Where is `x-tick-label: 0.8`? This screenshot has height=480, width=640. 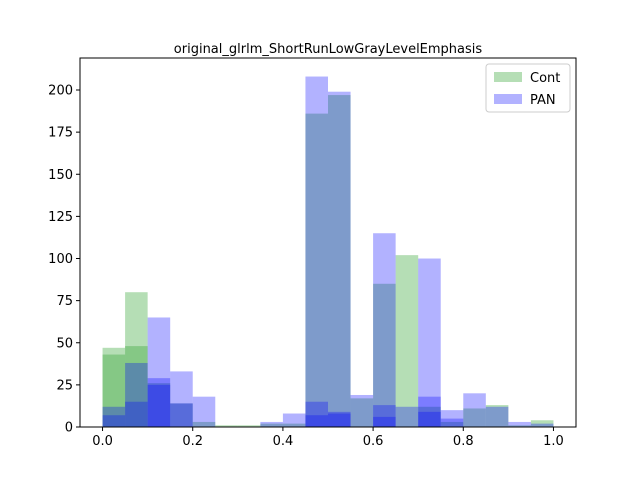 x-tick-label: 0.8 is located at coordinates (463, 441).